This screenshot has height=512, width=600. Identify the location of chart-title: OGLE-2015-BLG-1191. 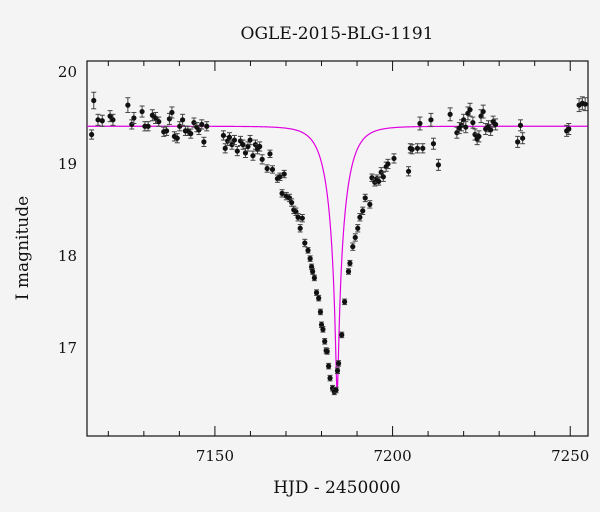
(337, 34).